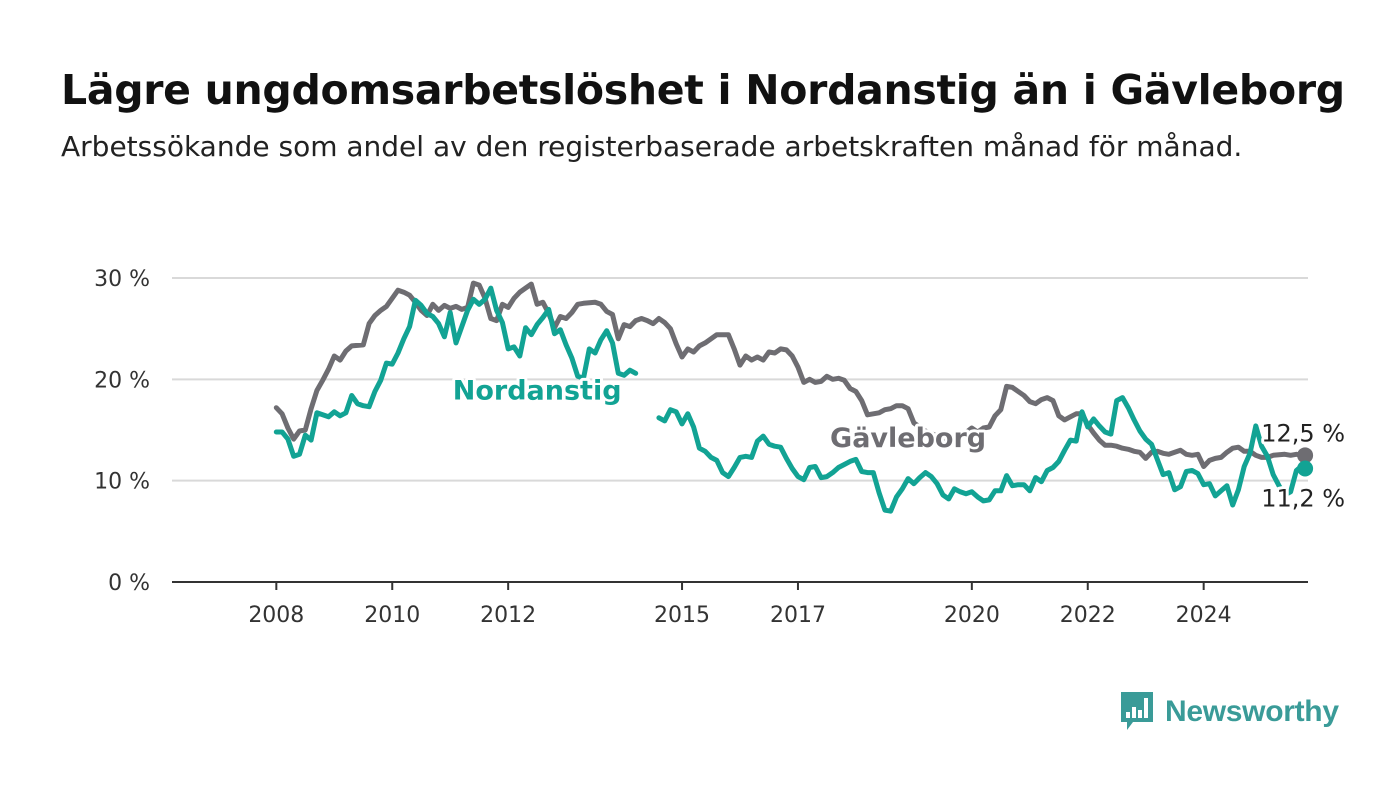  Describe the element at coordinates (1252, 711) in the screenshot. I see `brand-name: Newsworthy` at that location.